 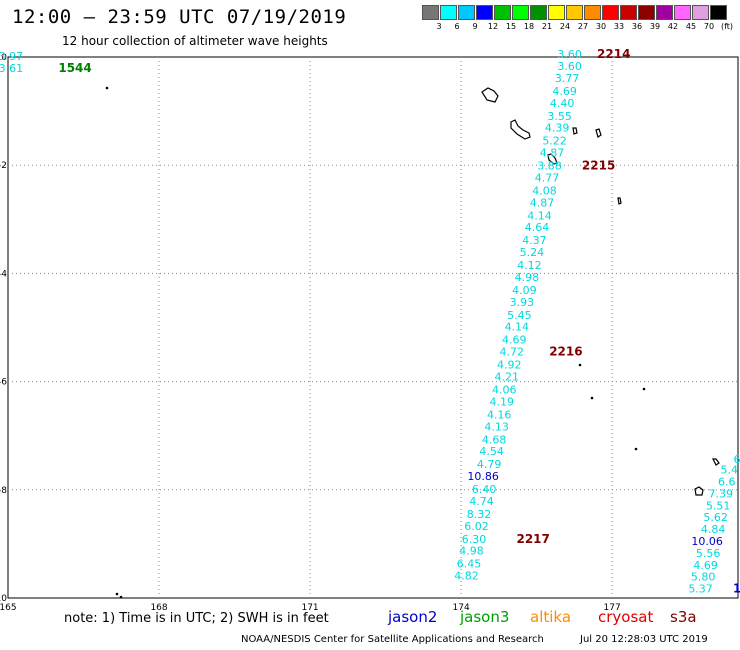 What do you see at coordinates (683, 617) in the screenshot?
I see `satellite-s3a: s3a` at bounding box center [683, 617].